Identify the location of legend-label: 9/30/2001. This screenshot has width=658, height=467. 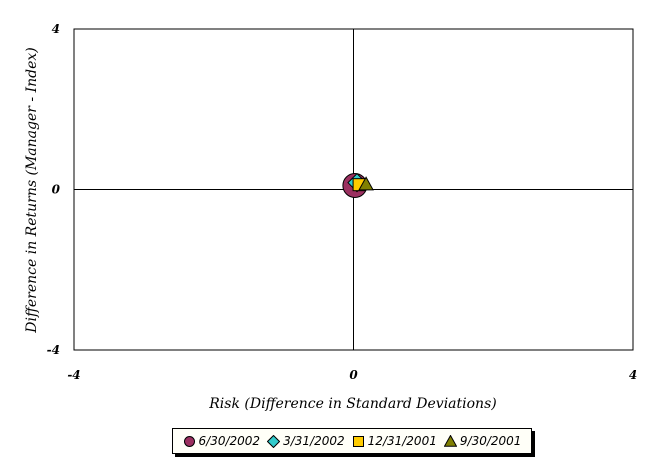
(490, 441).